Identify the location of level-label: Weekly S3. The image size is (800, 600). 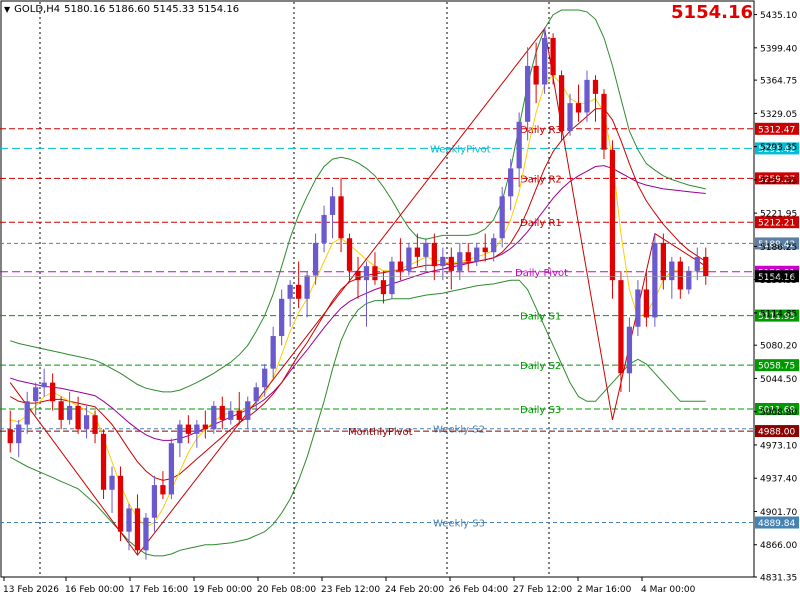
(459, 524).